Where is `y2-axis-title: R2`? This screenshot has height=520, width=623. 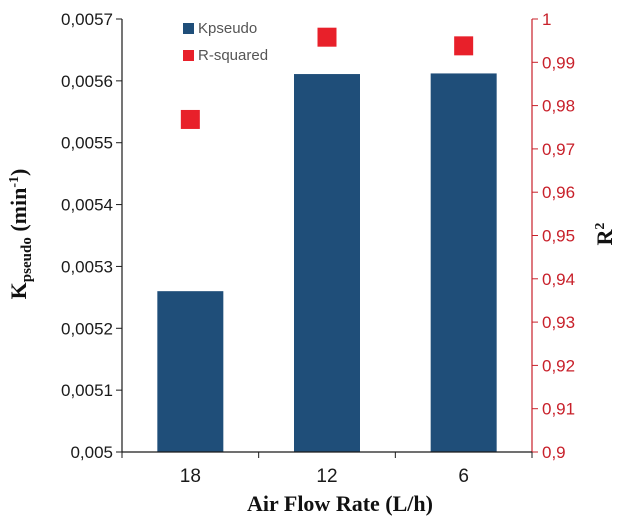
y2-axis-title: R2 is located at coordinates (604, 234).